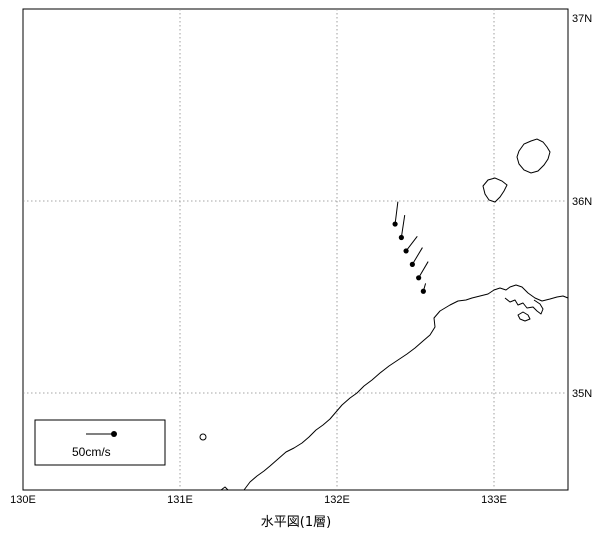 Image resolution: width=605 pixels, height=537 pixels. What do you see at coordinates (114, 434) in the screenshot?
I see `scale-dot` at bounding box center [114, 434].